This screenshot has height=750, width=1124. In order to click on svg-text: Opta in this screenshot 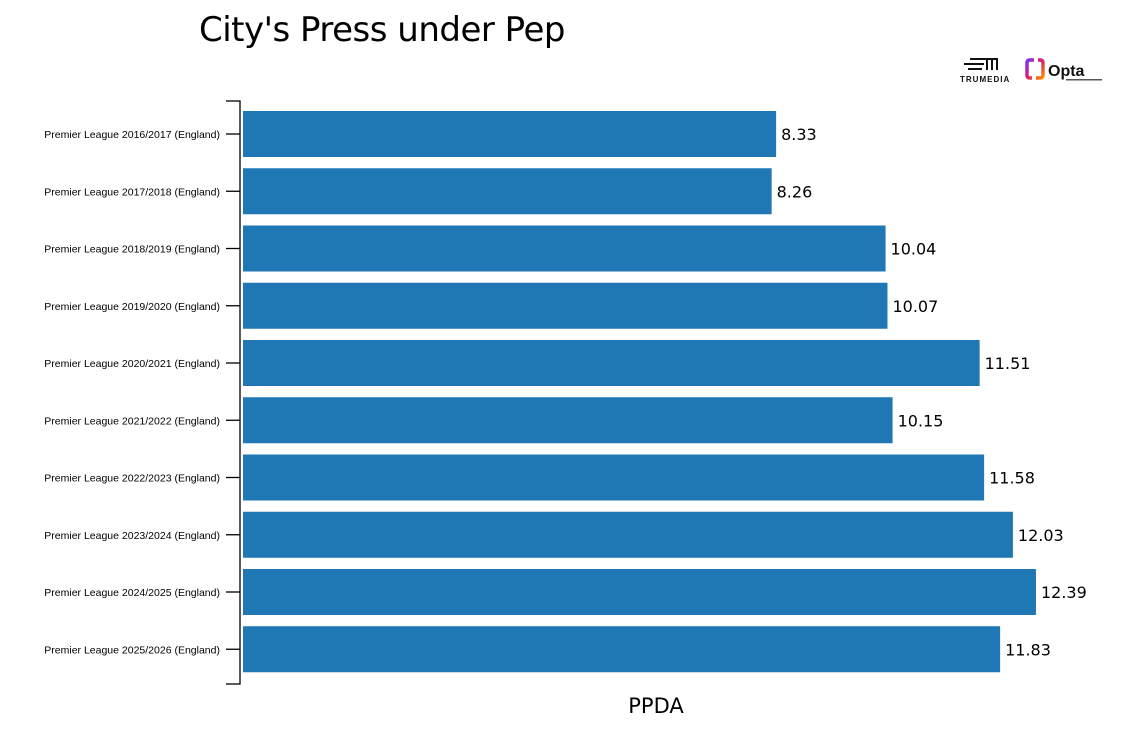, I will do `click(1066, 71)`.